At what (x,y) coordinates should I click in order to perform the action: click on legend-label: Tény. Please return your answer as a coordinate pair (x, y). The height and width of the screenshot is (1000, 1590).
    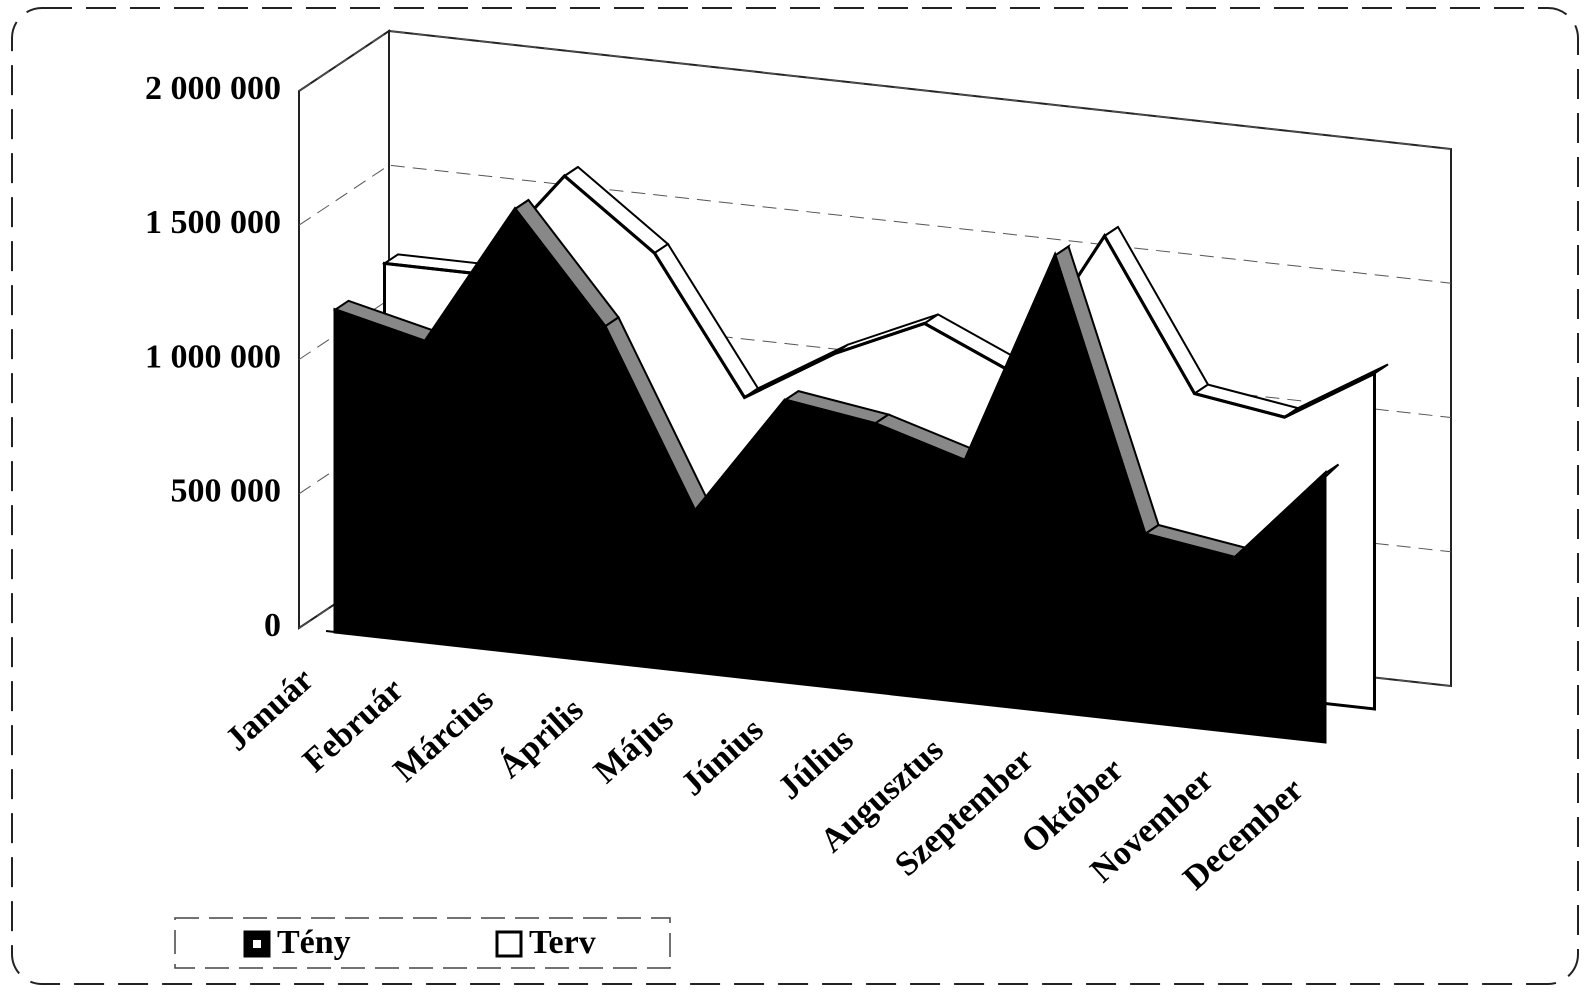
    Looking at the image, I should click on (314, 942).